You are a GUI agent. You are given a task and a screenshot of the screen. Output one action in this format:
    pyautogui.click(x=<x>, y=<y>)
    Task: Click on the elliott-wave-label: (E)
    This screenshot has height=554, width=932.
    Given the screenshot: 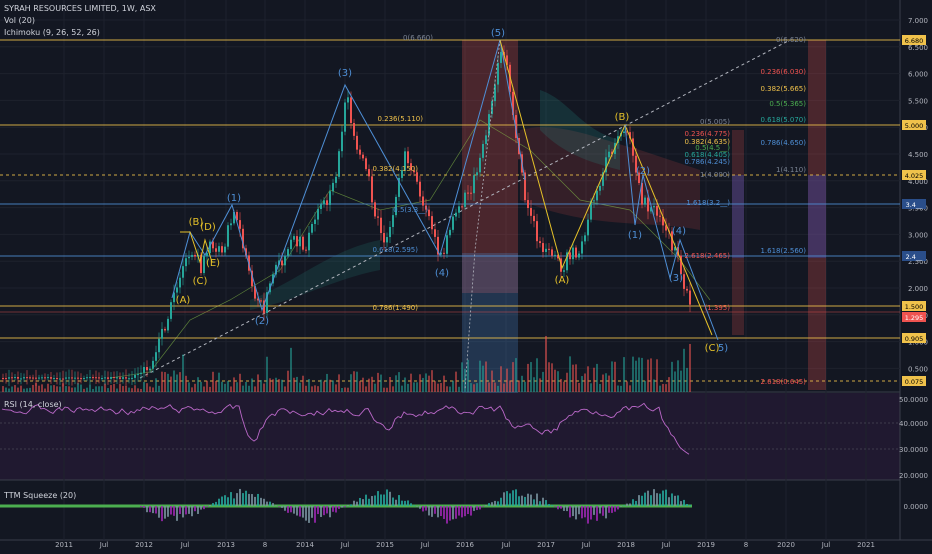 What is the action you would take?
    pyautogui.click(x=213, y=263)
    